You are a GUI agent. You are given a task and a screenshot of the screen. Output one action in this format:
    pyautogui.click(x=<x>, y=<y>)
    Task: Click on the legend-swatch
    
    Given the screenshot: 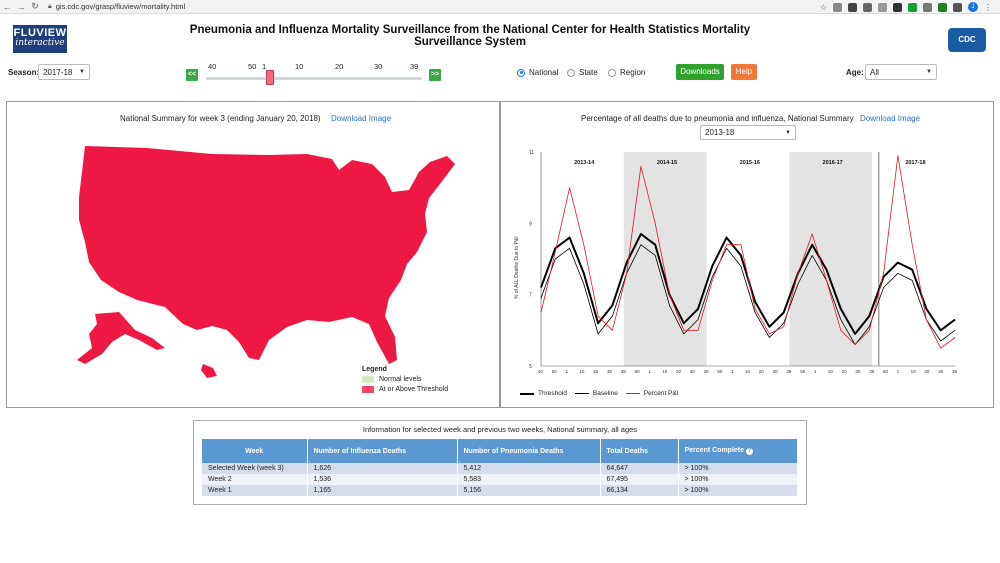 What is the action you would take?
    pyautogui.click(x=368, y=379)
    